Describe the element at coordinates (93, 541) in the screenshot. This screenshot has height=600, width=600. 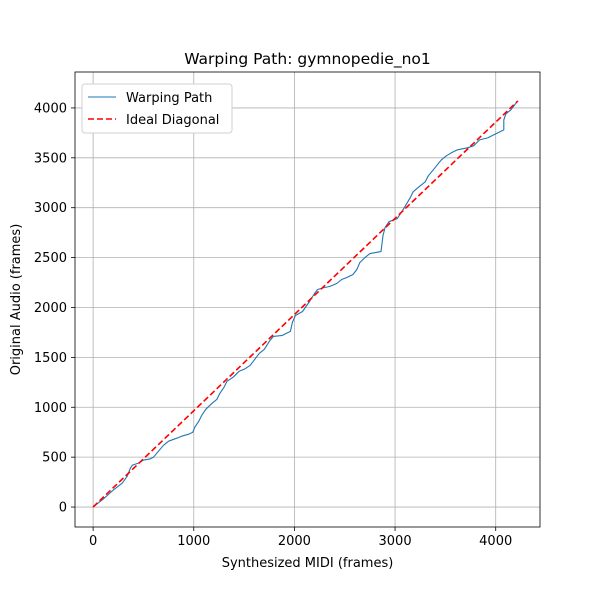
I see `x-tick-label: 0` at that location.